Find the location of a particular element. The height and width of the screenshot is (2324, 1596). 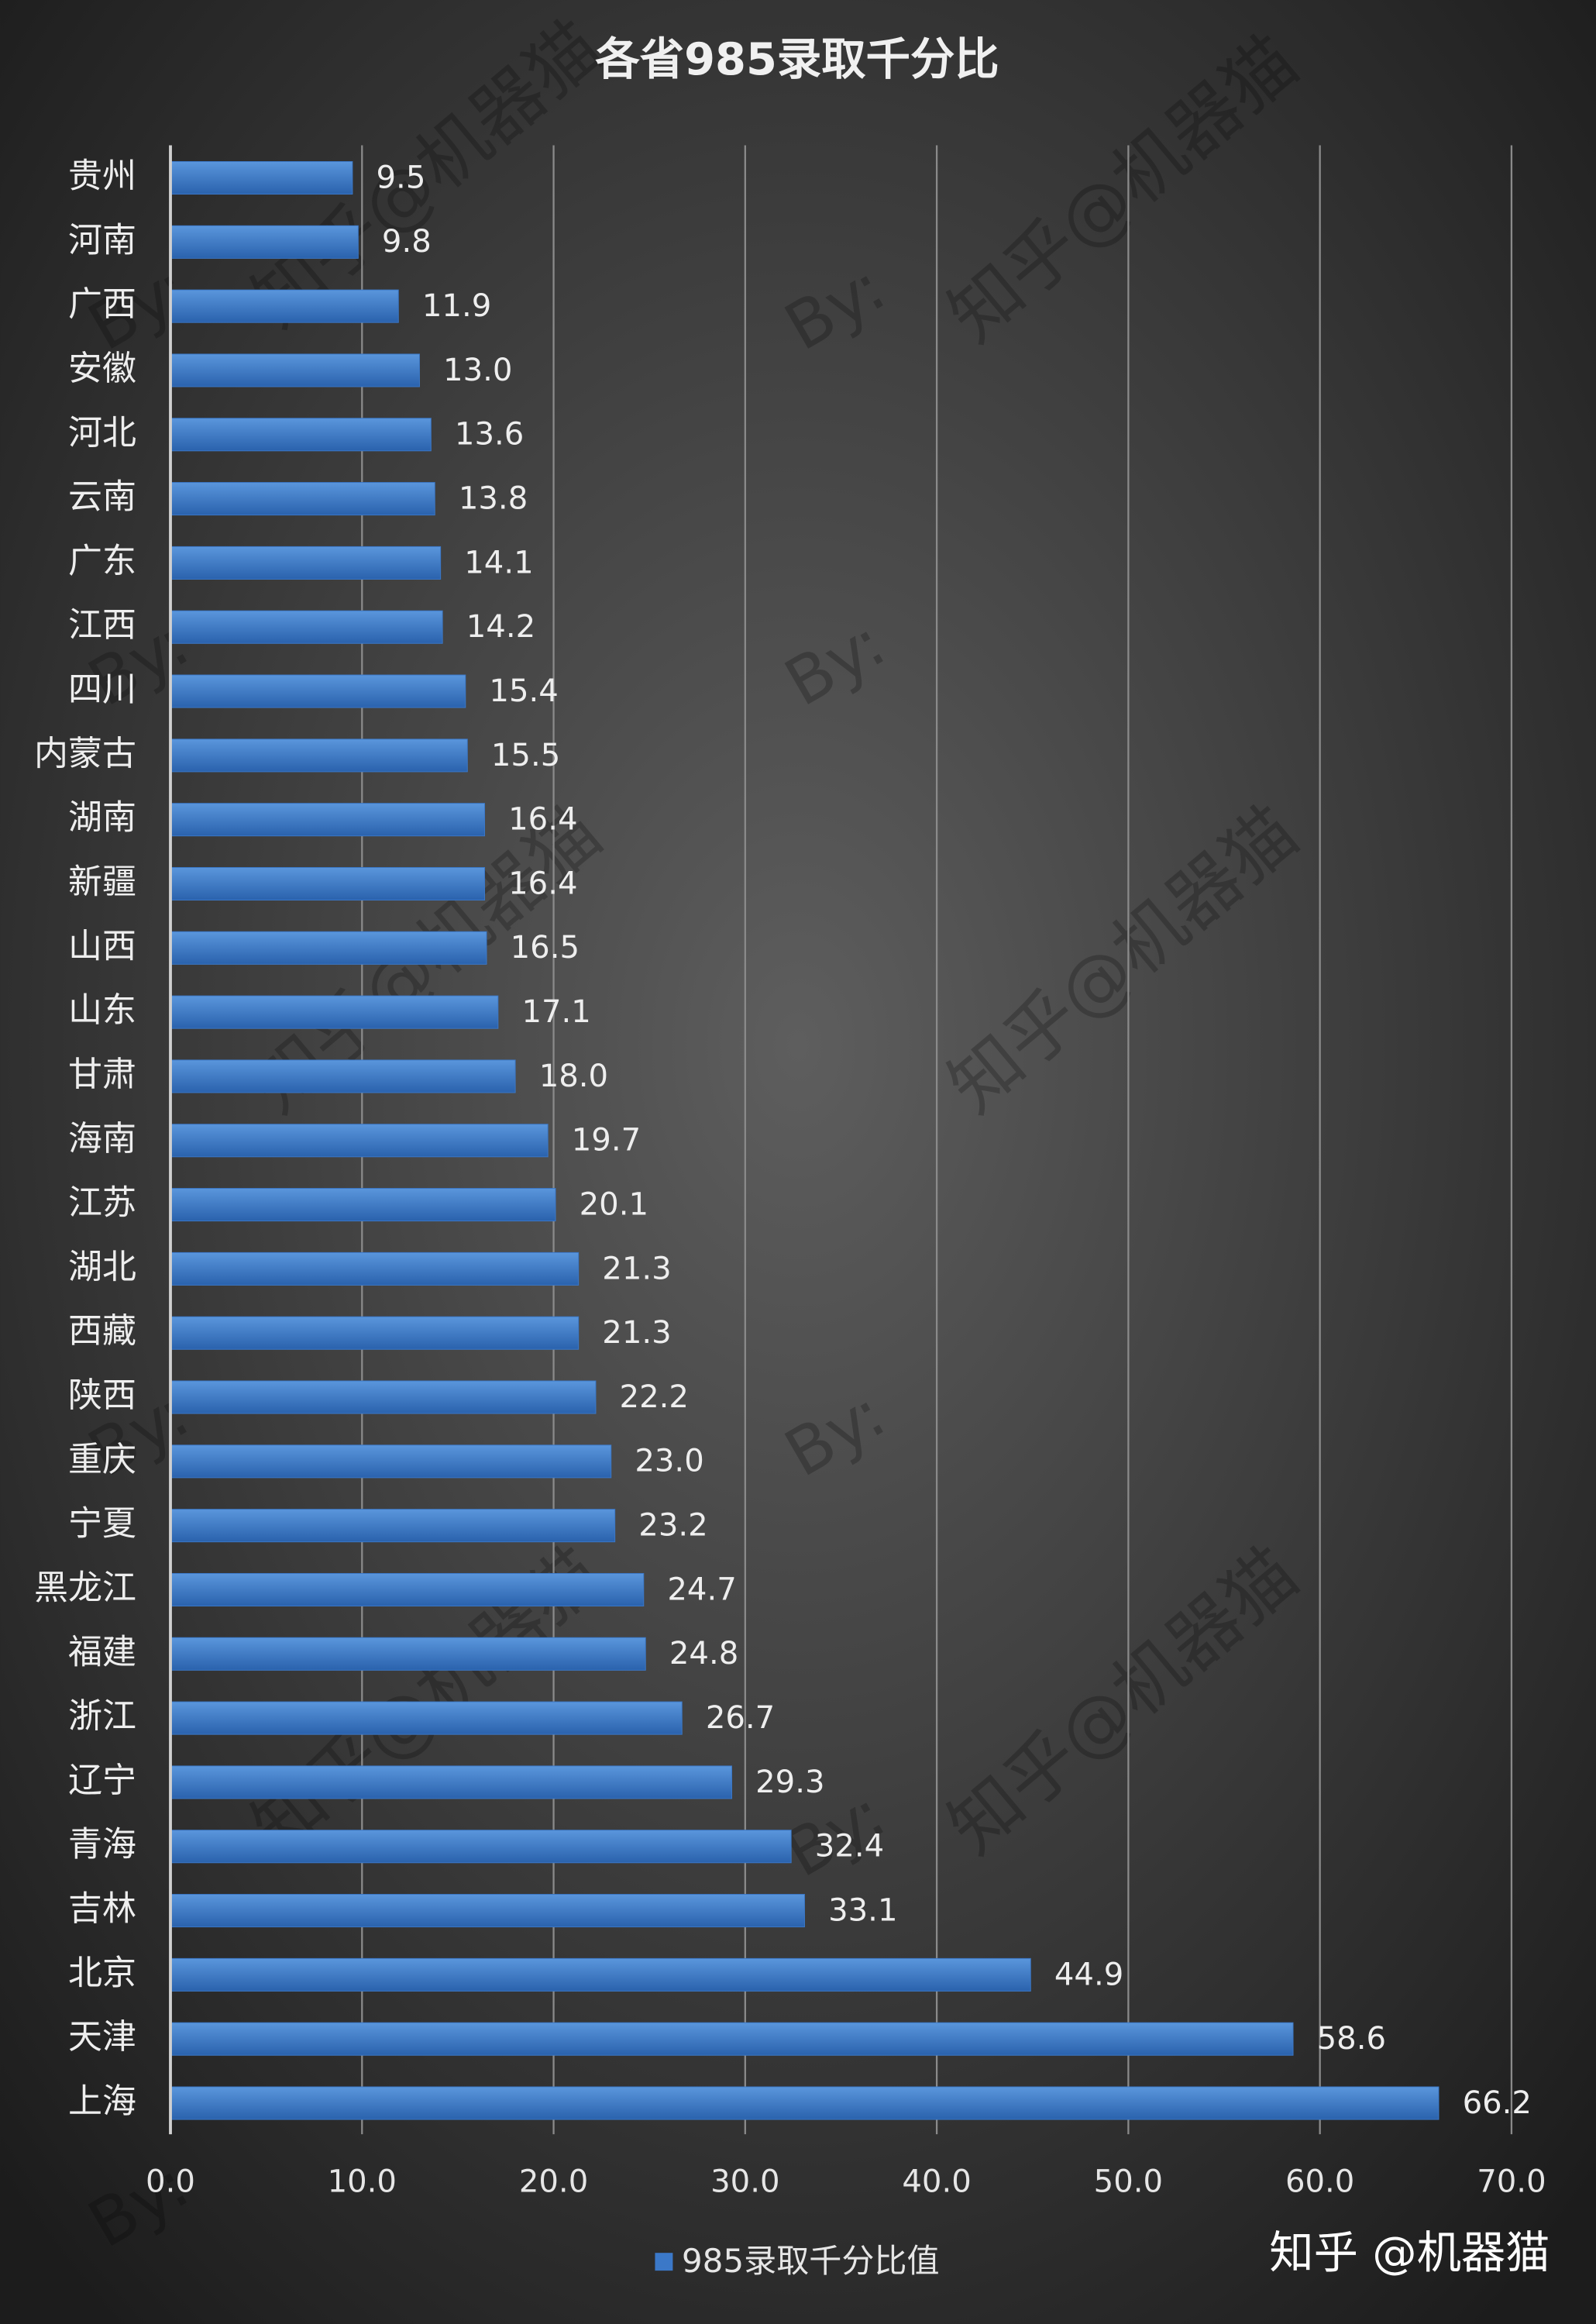

data-label: 9.5 is located at coordinates (401, 177).